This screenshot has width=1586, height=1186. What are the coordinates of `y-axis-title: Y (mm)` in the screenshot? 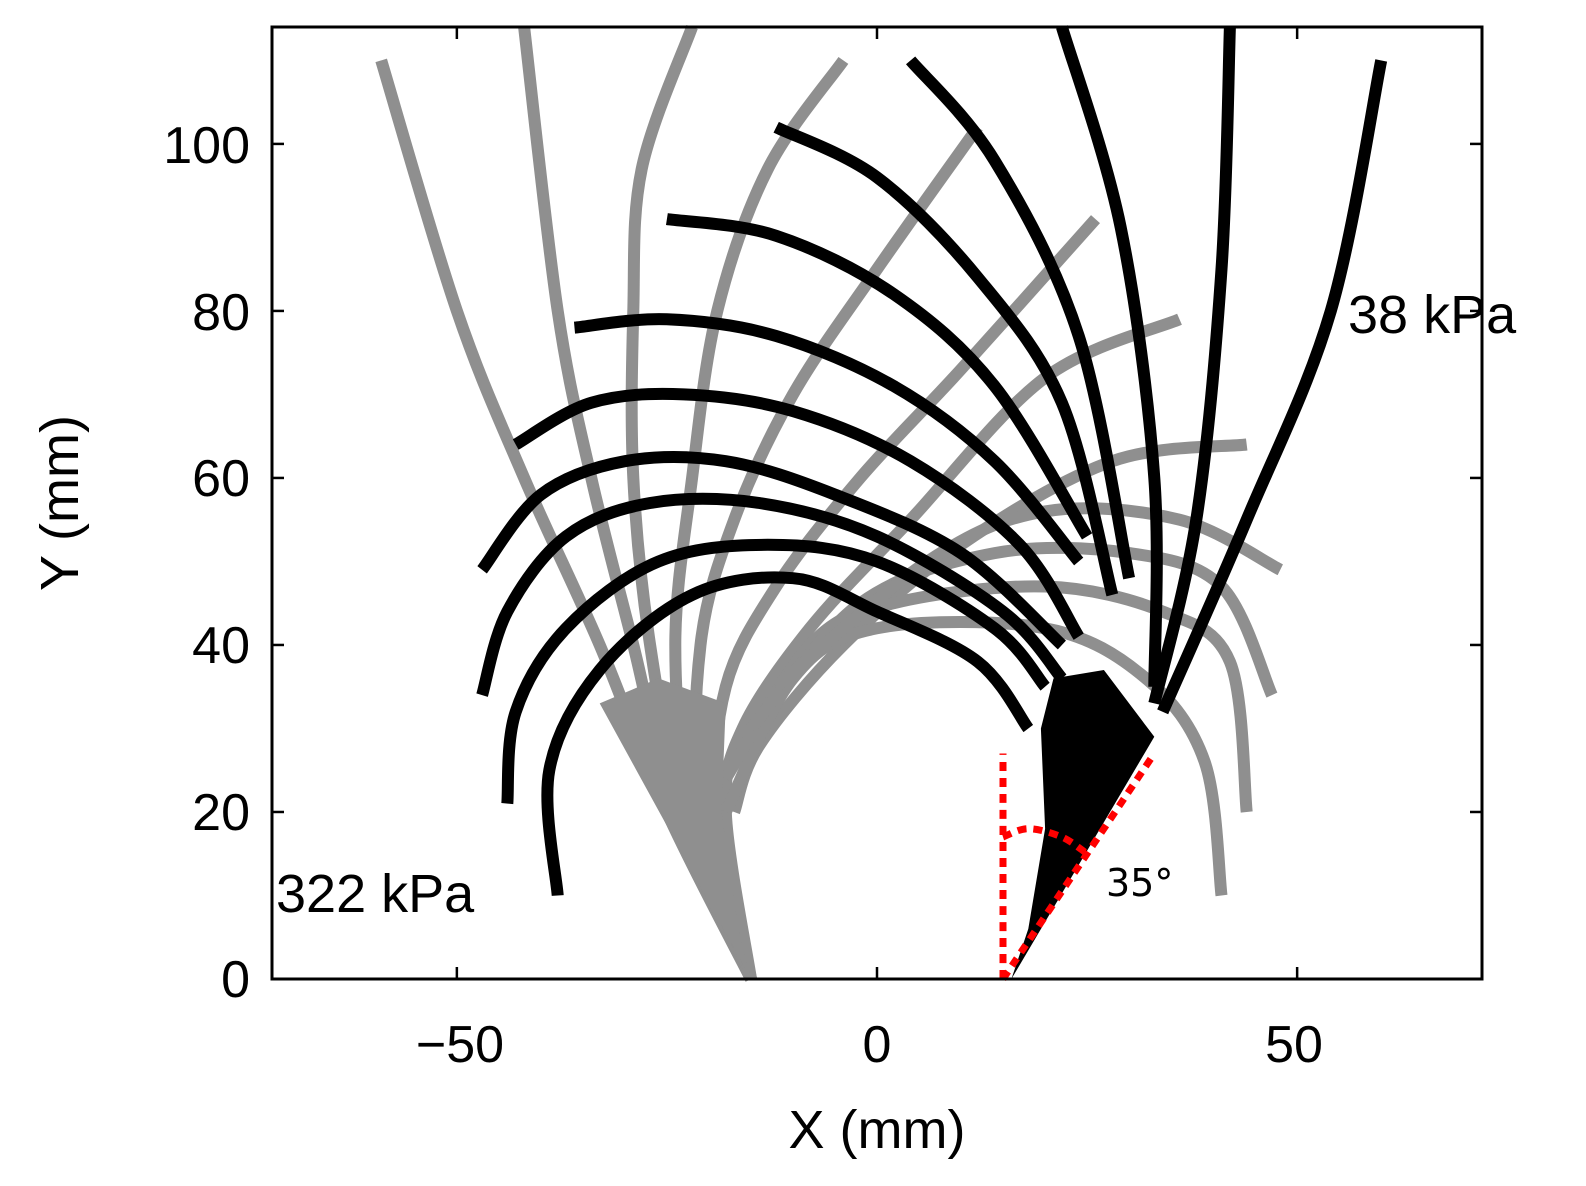 It's located at (60, 503).